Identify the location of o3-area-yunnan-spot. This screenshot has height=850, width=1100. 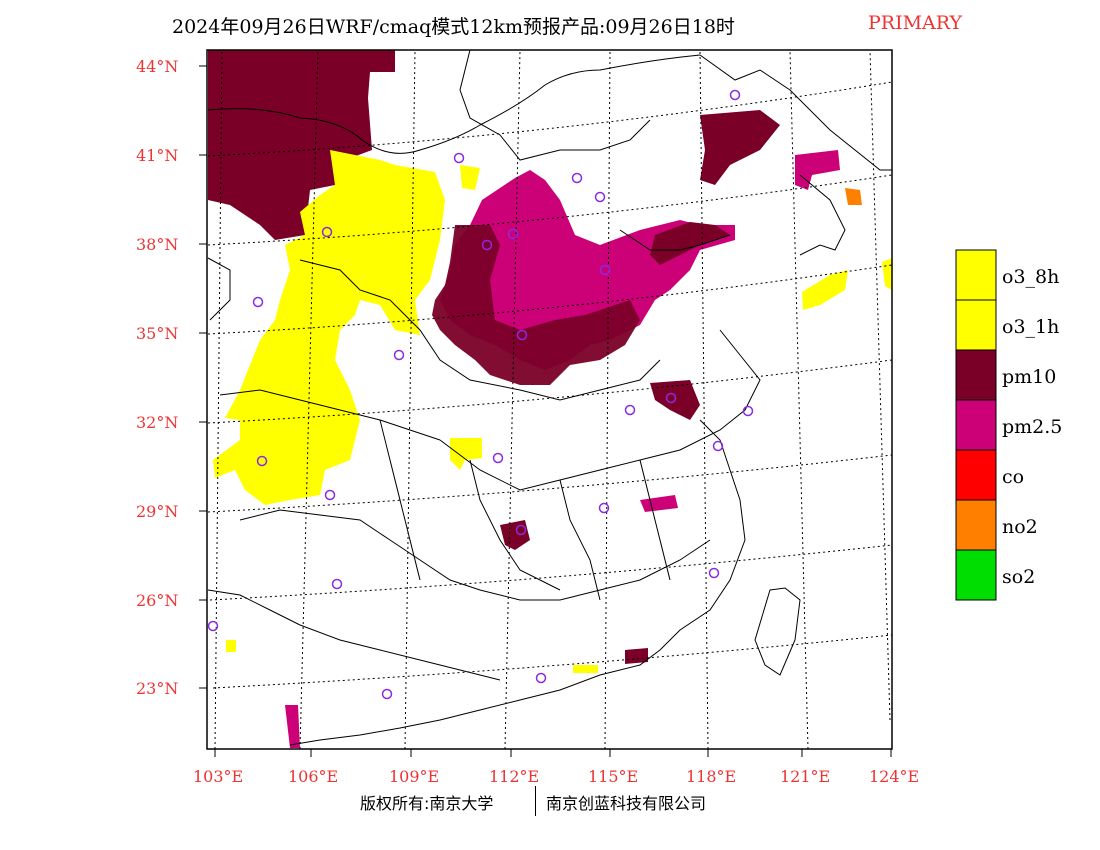
(231, 646).